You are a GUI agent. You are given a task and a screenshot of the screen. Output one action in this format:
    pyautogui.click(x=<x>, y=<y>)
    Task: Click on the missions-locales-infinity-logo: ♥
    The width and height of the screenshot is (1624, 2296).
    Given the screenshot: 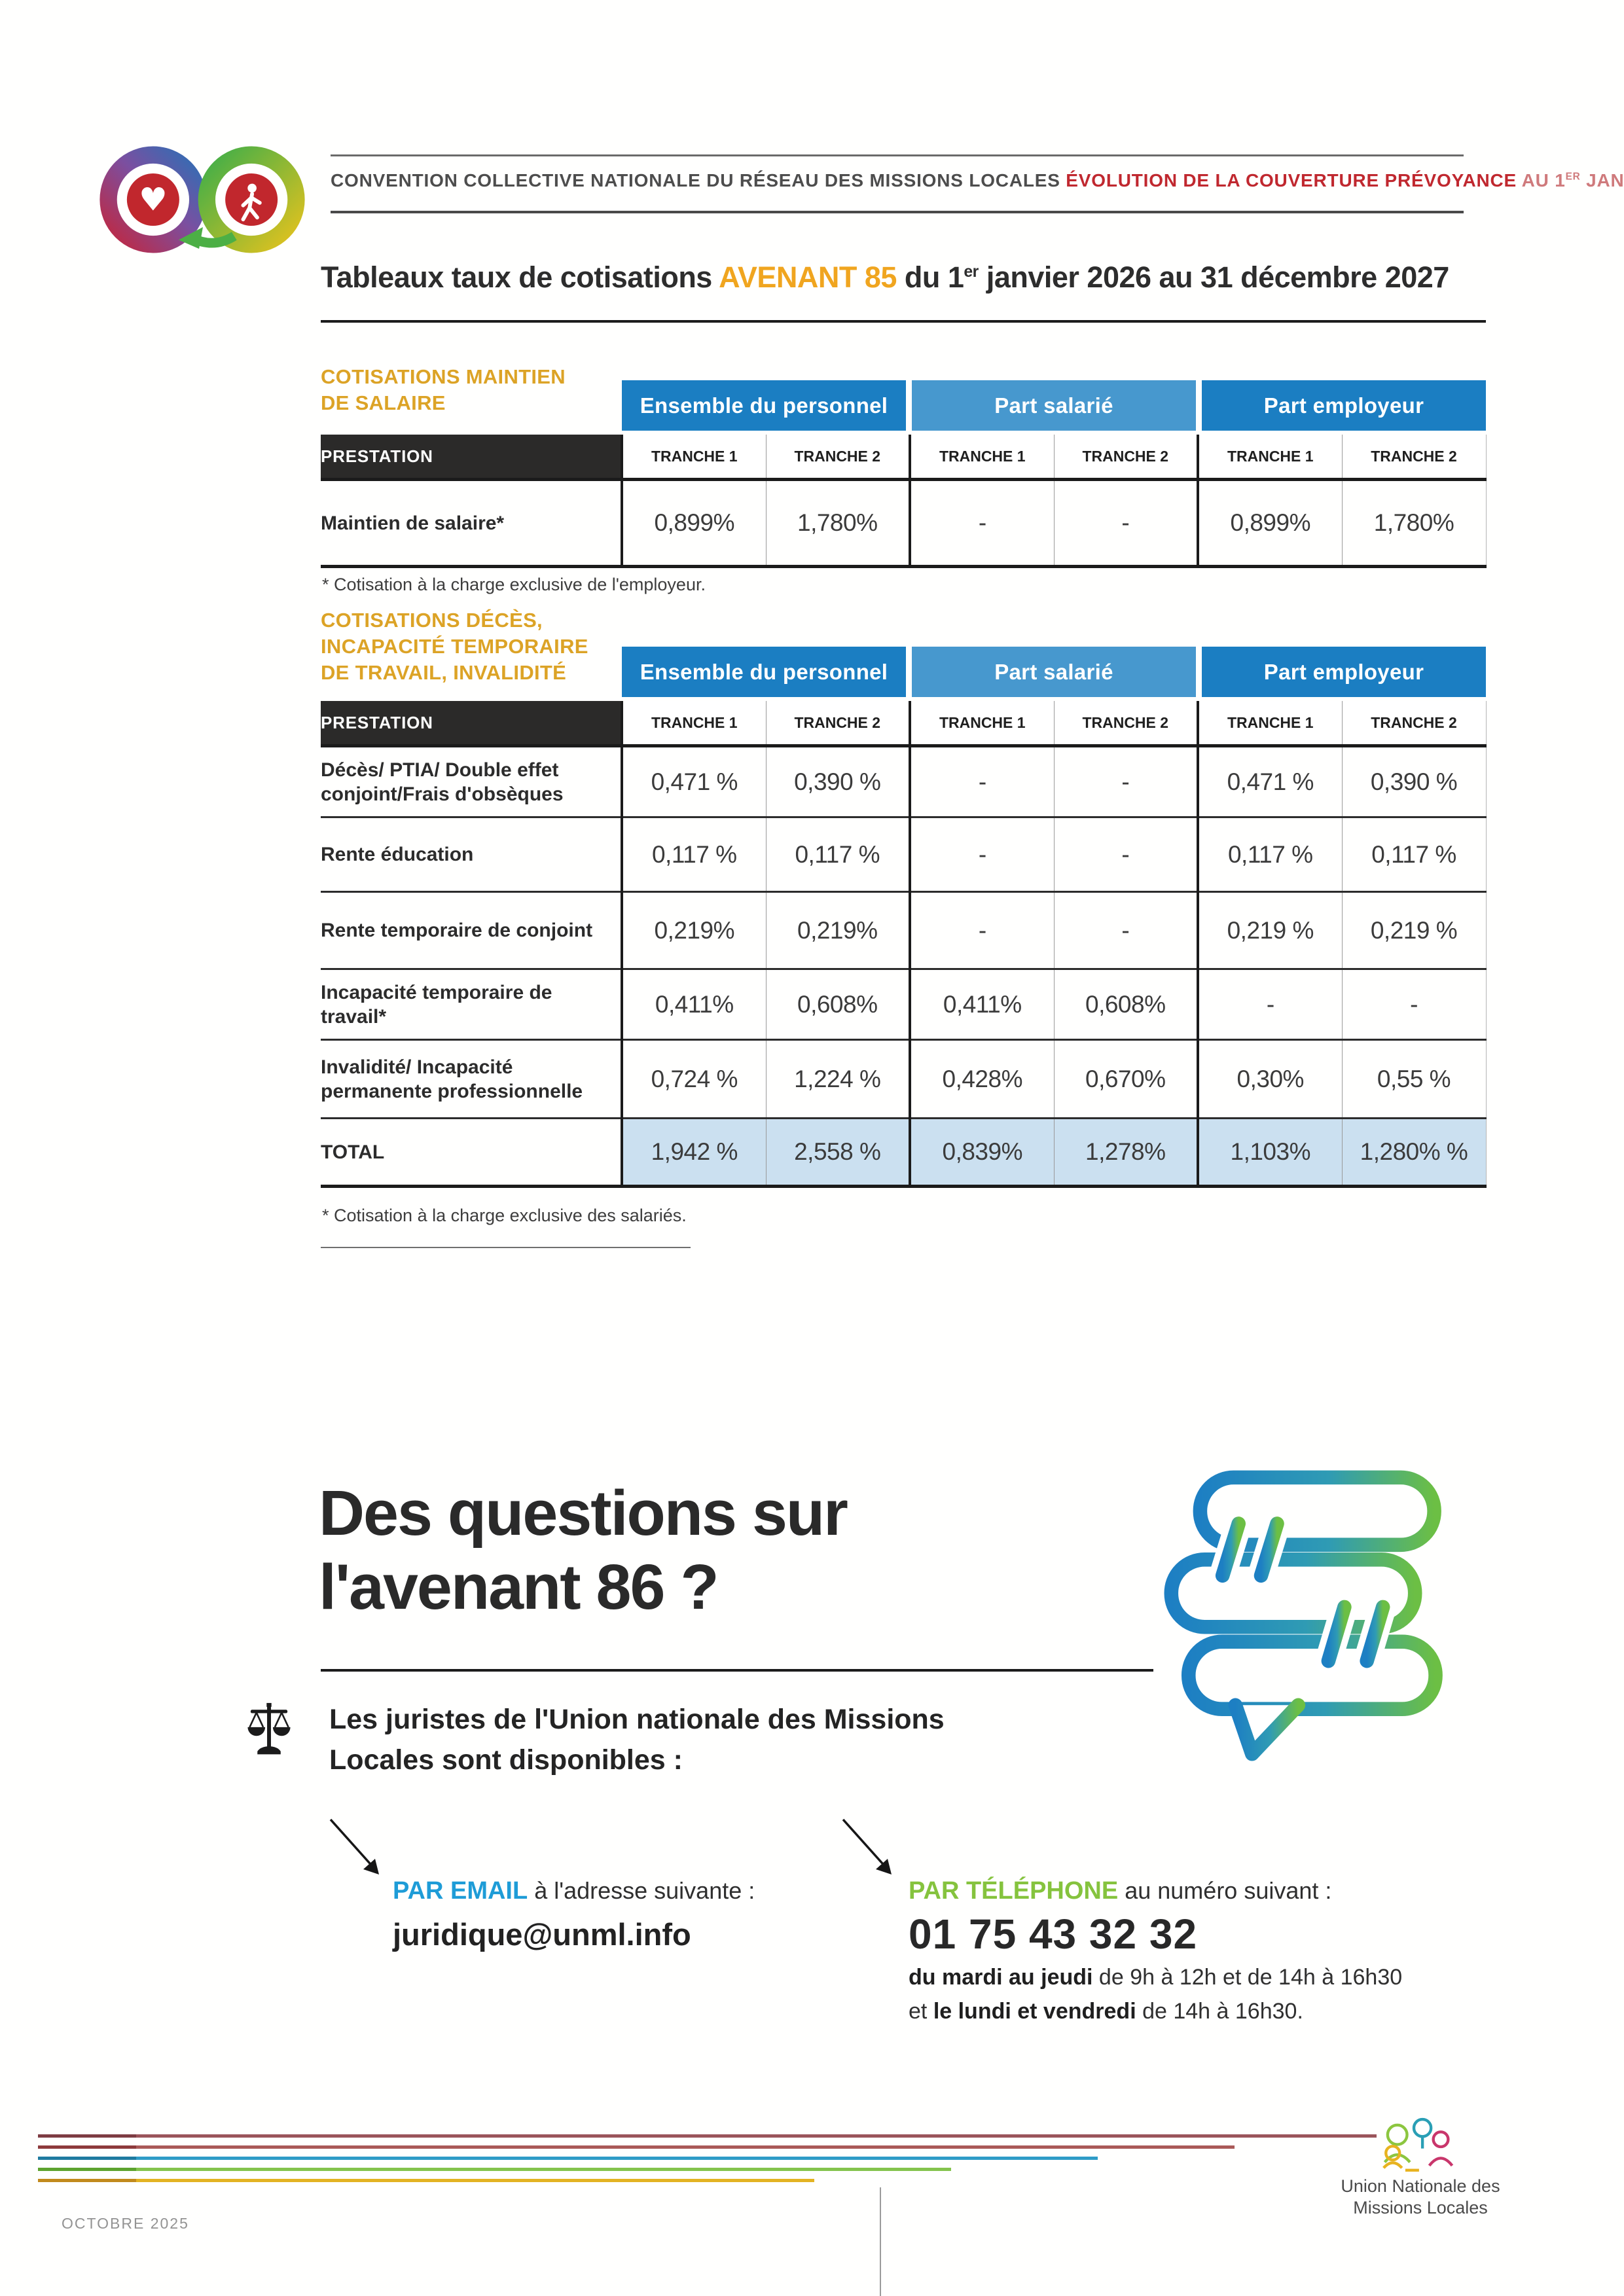 What is the action you would take?
    pyautogui.click(x=202, y=199)
    